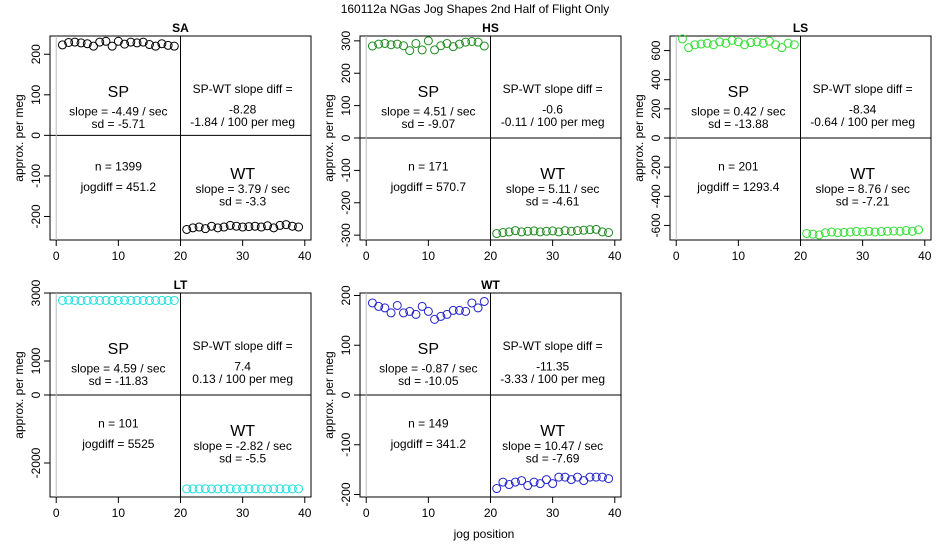 This screenshot has height=550, width=950. What do you see at coordinates (118, 187) in the screenshot?
I see `jogdiff: jogdiff = 451.2` at bounding box center [118, 187].